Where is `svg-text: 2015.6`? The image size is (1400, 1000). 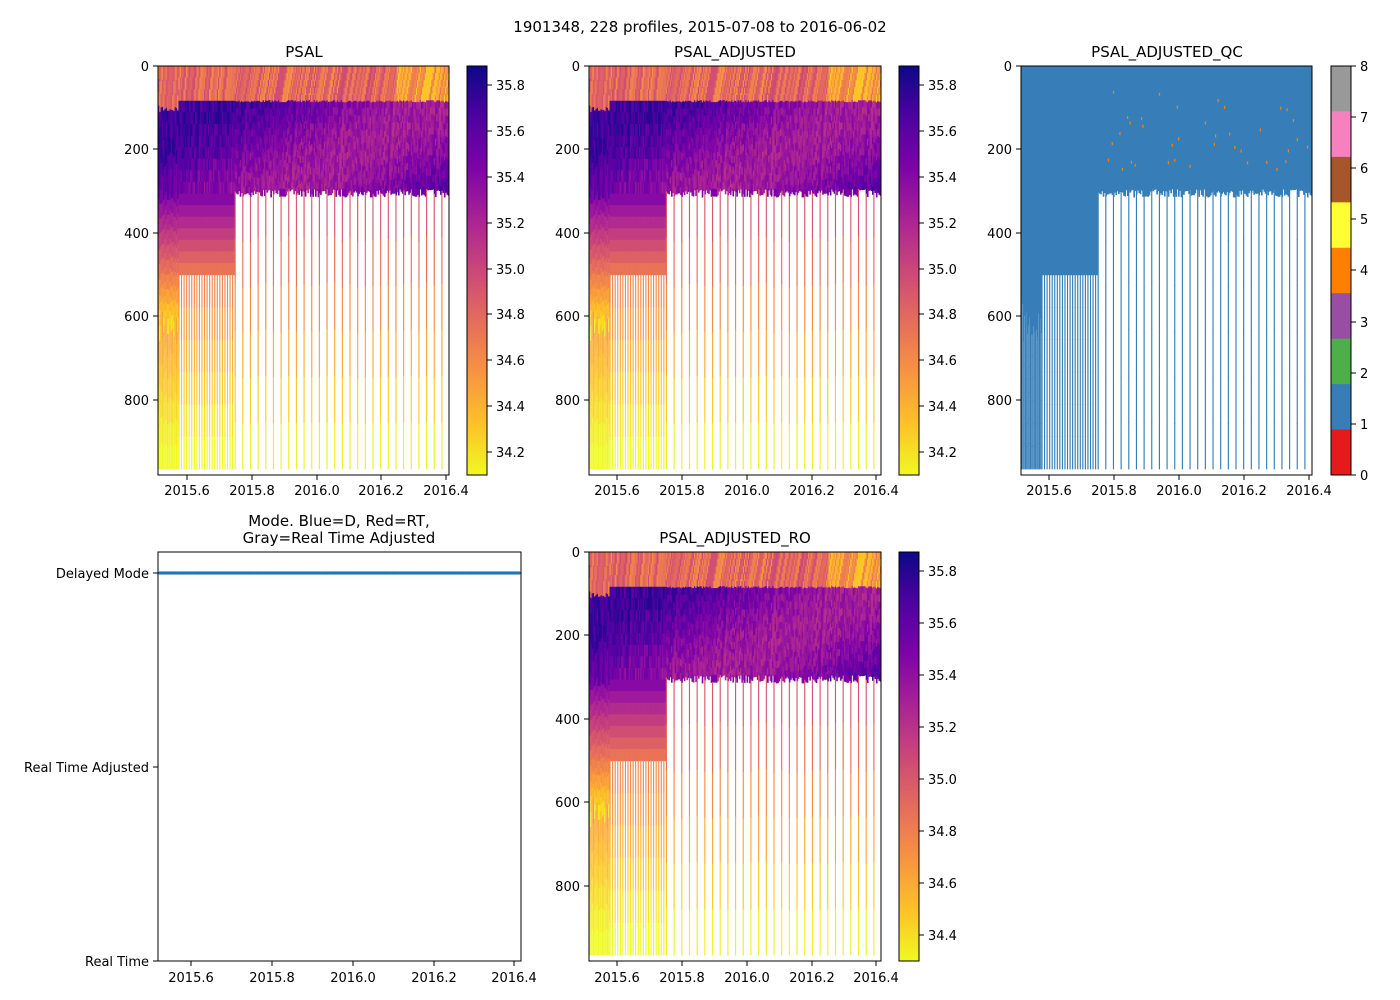 svg-text: 2015.6 is located at coordinates (187, 491).